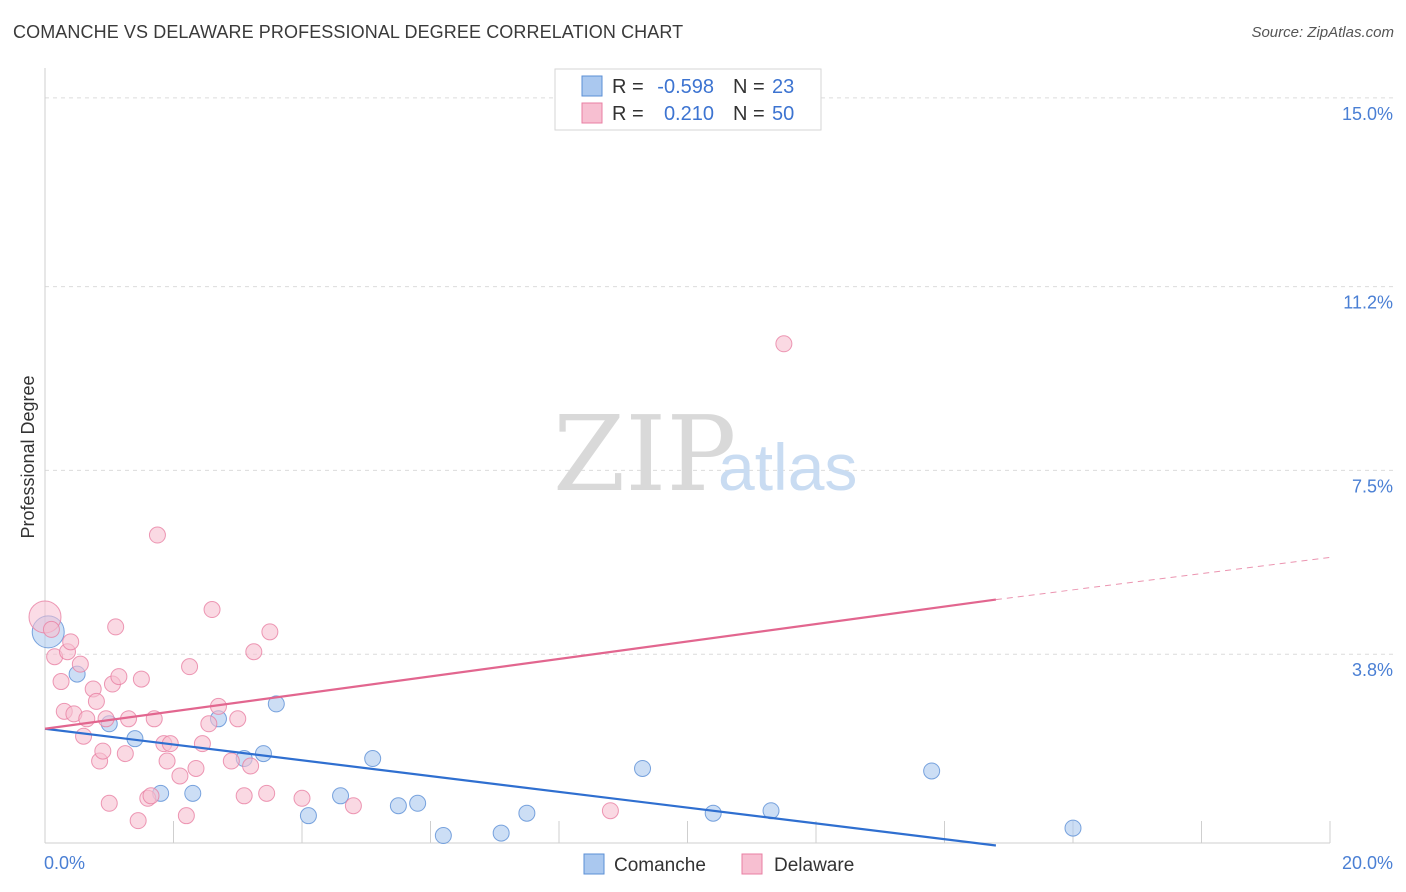  I want to click on legend-n-value-1: 23, so click(783, 87).